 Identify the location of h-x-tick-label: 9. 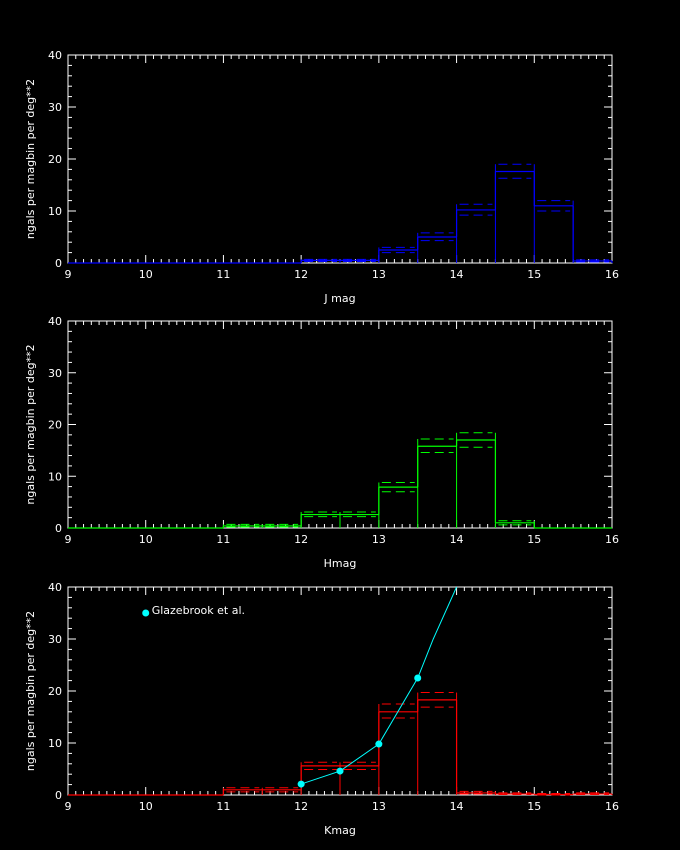
(68, 539).